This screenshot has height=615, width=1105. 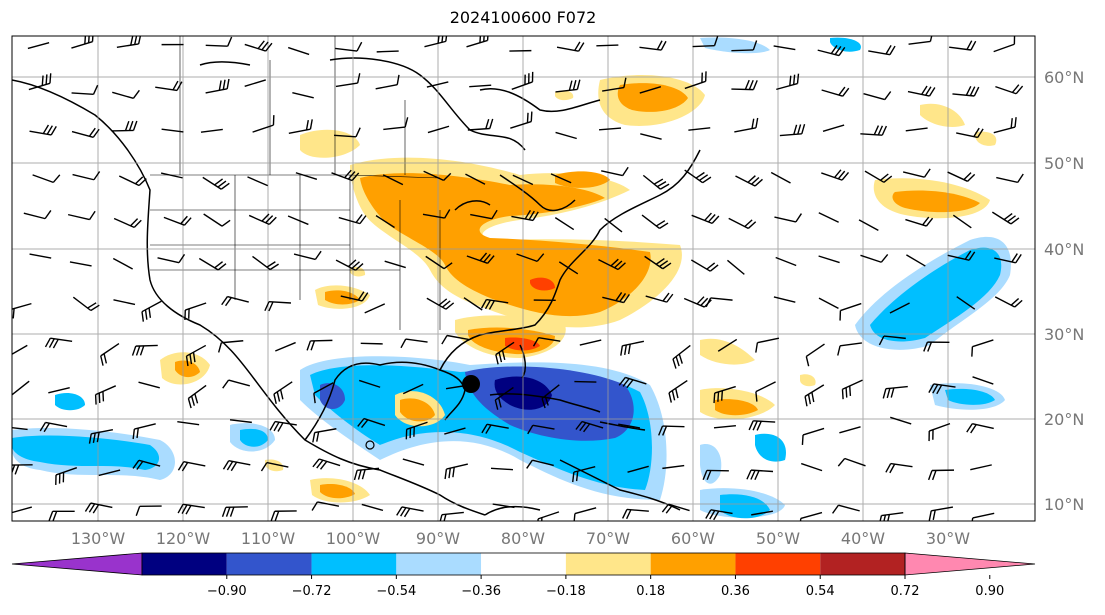 What do you see at coordinates (1064, 77) in the screenshot?
I see `lat-label: 60°N` at bounding box center [1064, 77].